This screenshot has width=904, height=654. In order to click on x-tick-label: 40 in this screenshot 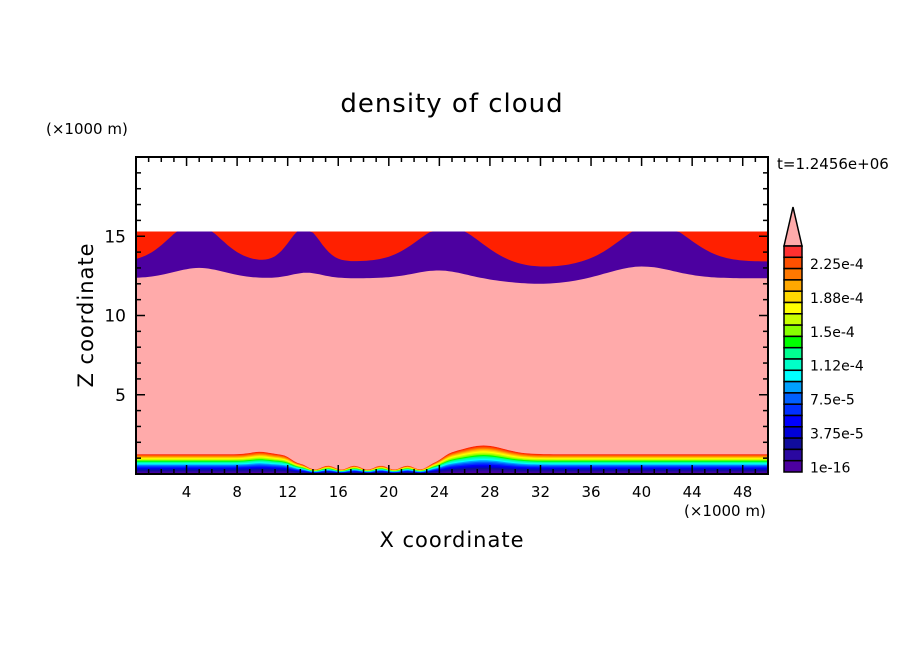, I will do `click(641, 492)`.